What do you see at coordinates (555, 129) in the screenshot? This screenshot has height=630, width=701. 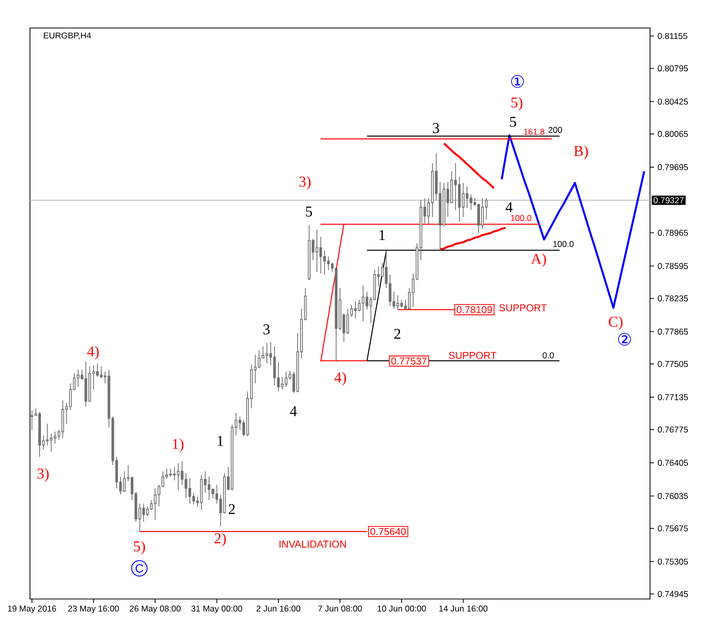 I see `annotation: 200` at bounding box center [555, 129].